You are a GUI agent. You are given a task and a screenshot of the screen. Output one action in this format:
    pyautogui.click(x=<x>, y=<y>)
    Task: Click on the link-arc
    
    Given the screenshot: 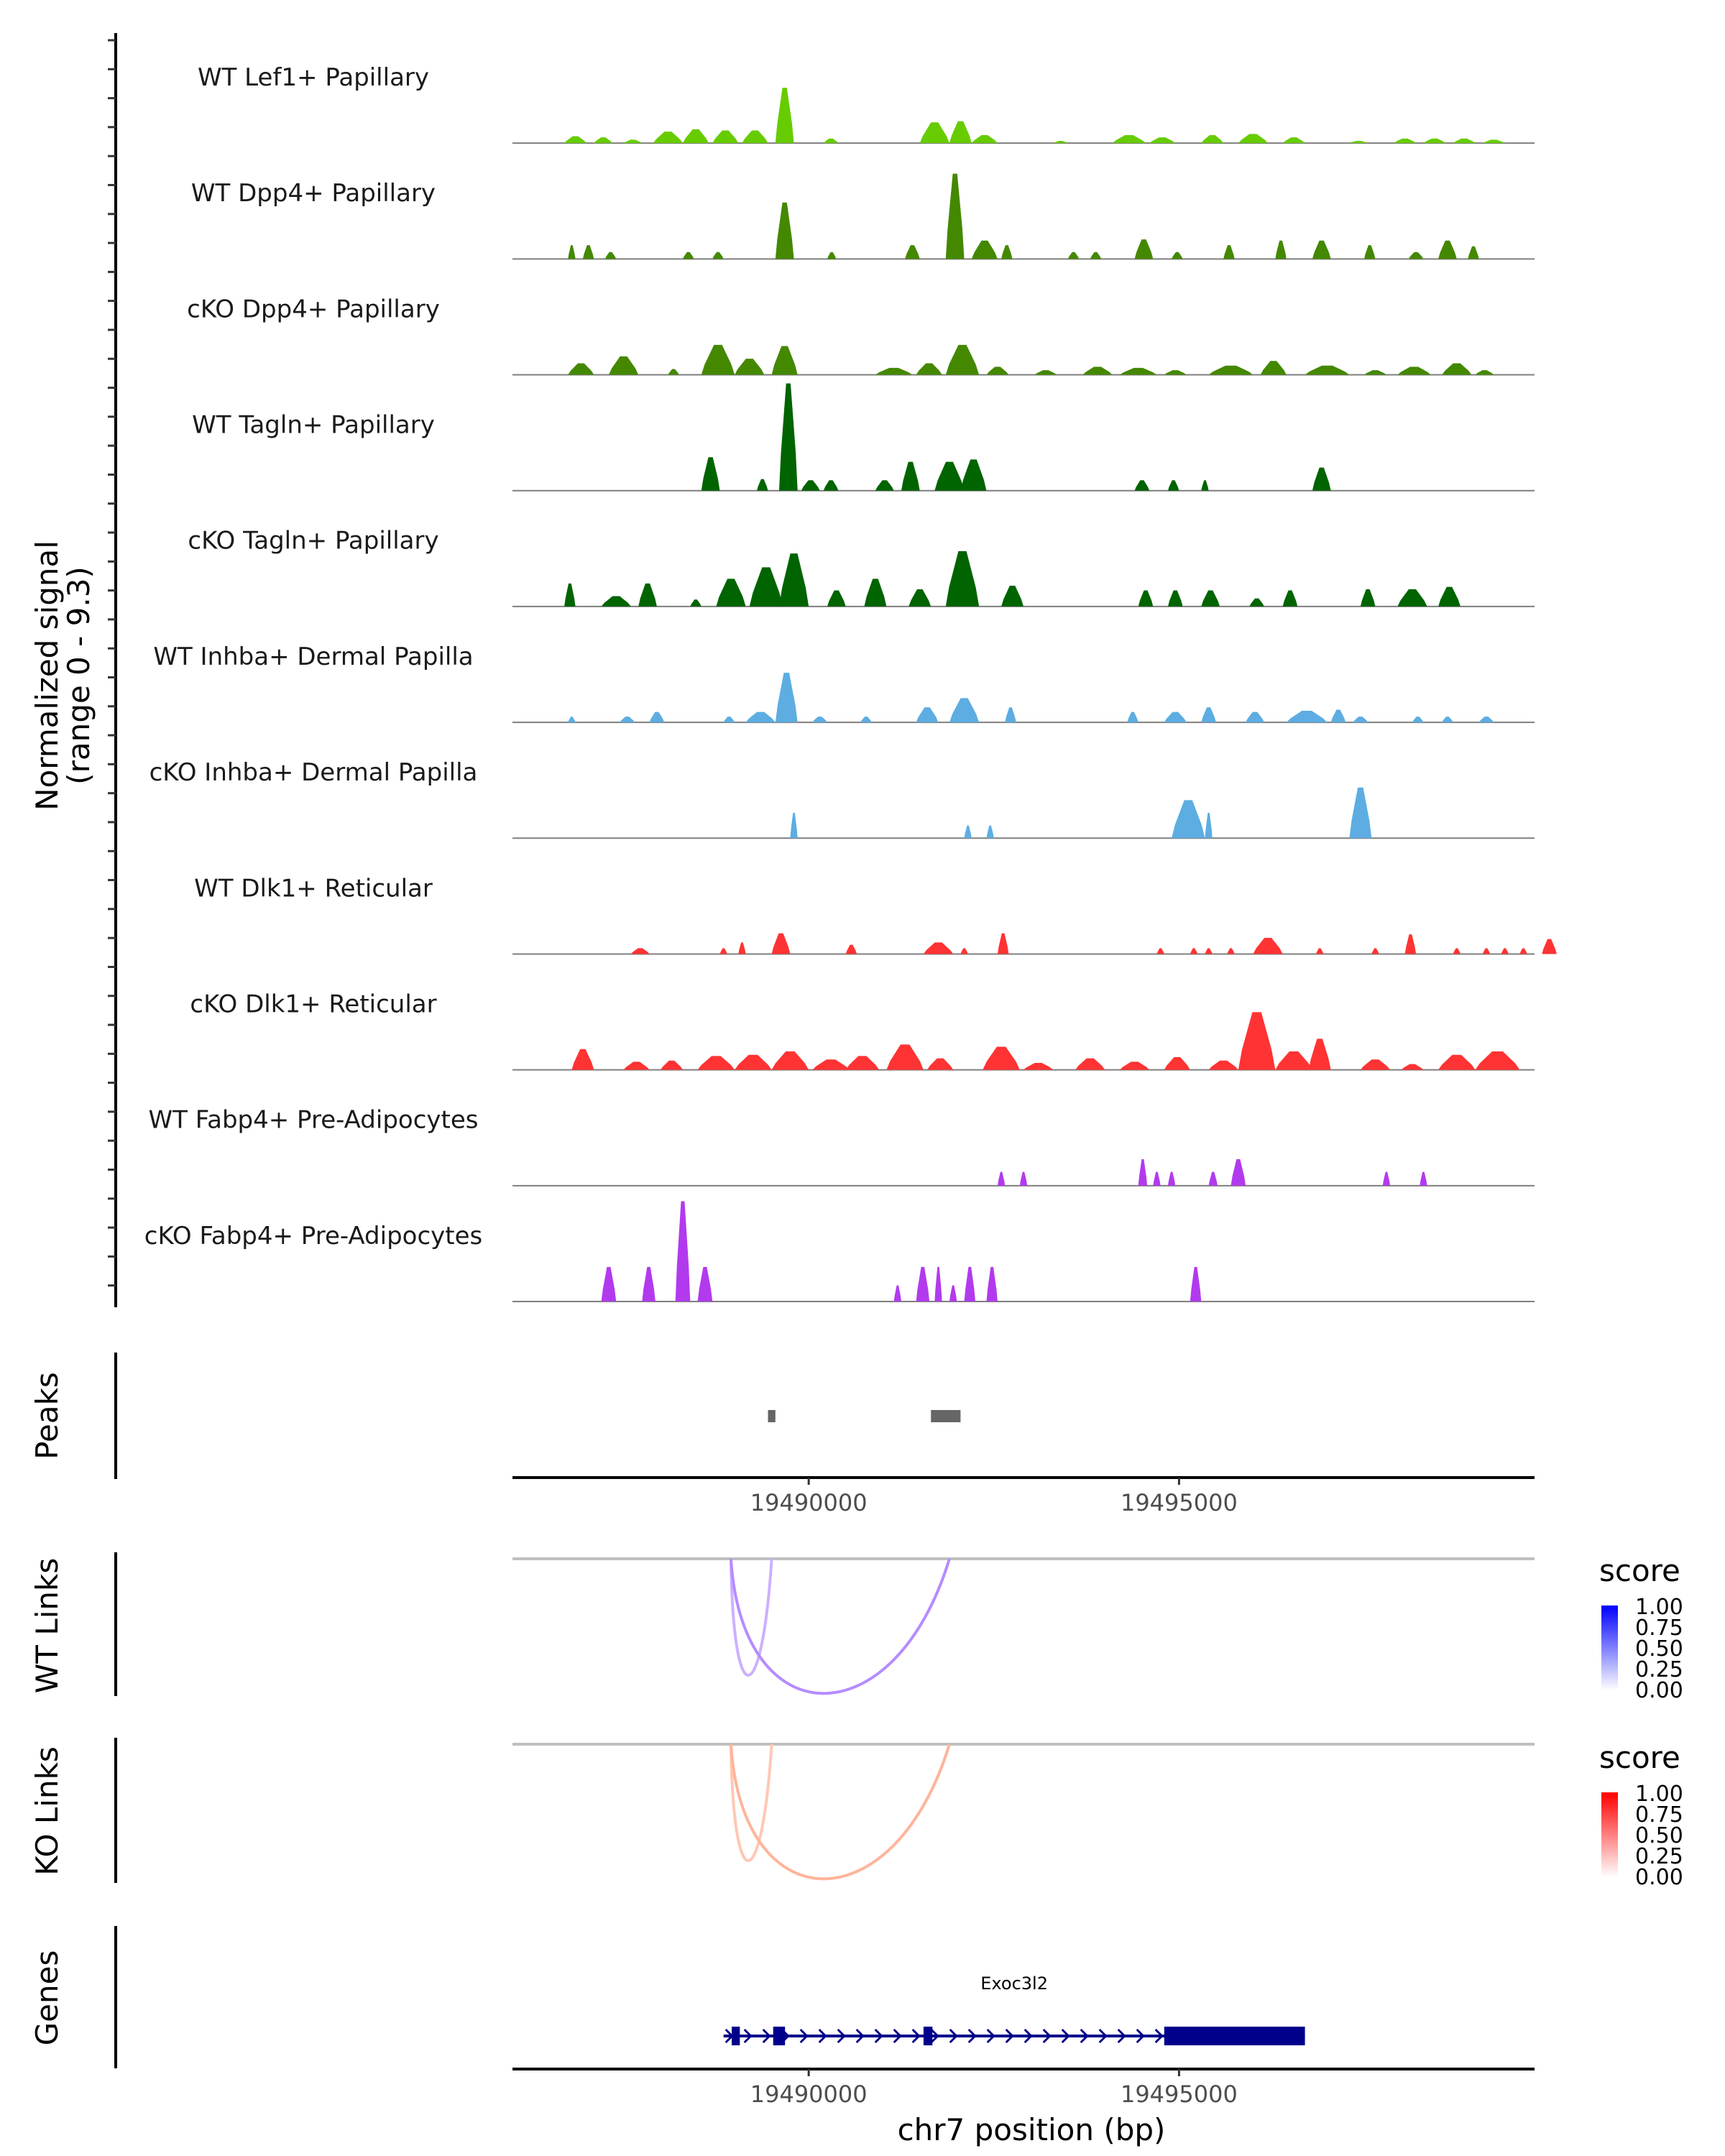 What is the action you would take?
    pyautogui.click(x=751, y=1803)
    